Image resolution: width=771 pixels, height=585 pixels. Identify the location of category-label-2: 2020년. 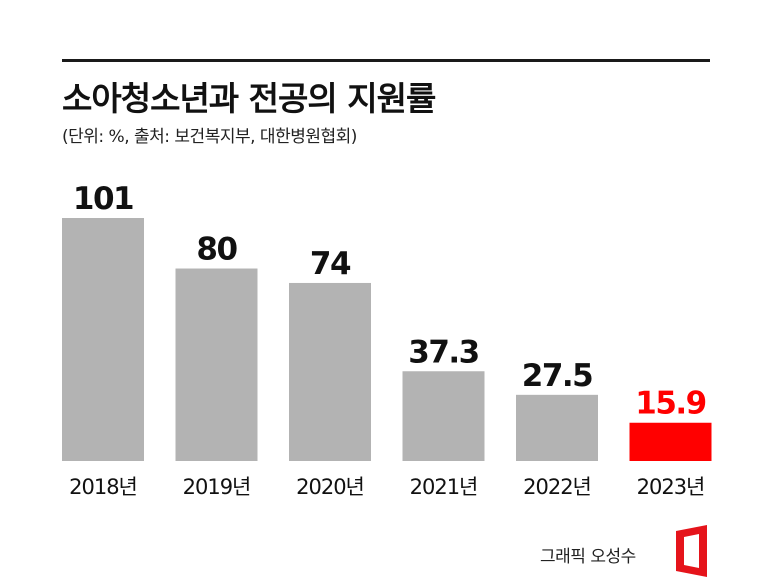
(330, 487).